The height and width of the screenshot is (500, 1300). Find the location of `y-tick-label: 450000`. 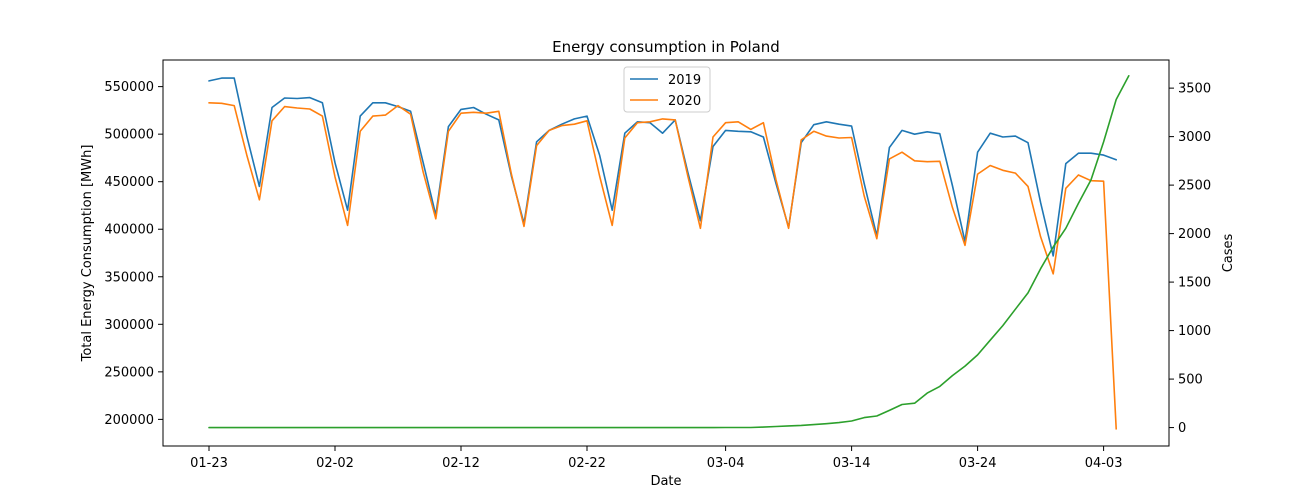

y-tick-label: 450000 is located at coordinates (129, 182).